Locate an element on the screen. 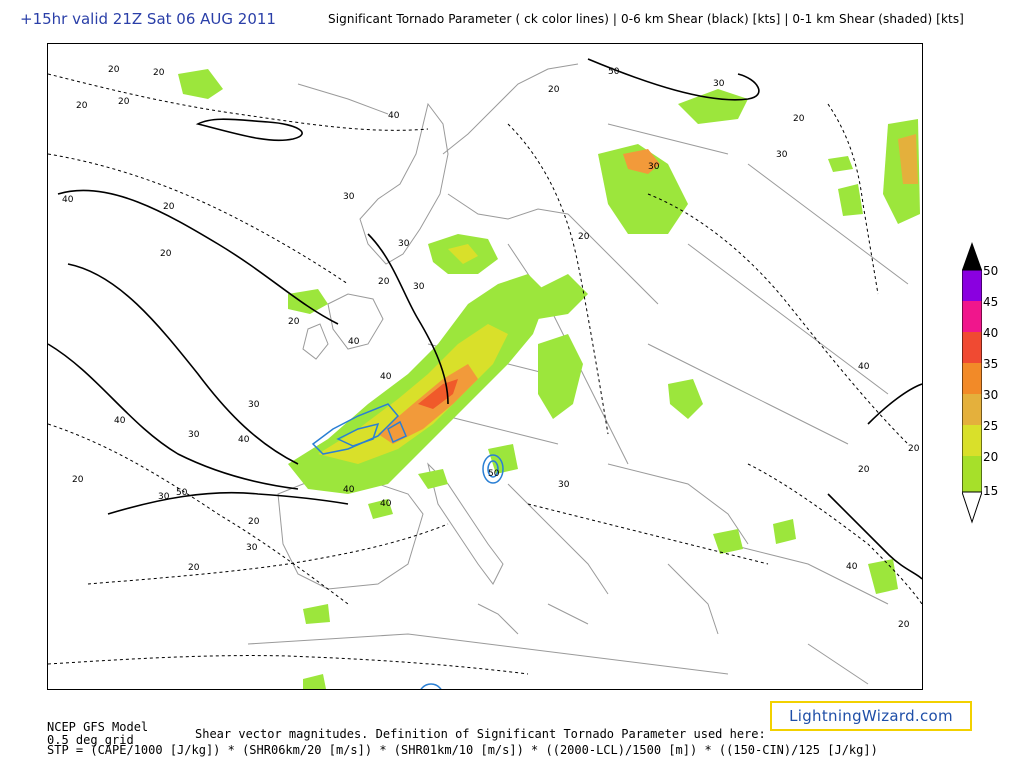 The width and height of the screenshot is (1024, 760). colorbar-cap-bottom is located at coordinates (972, 507).